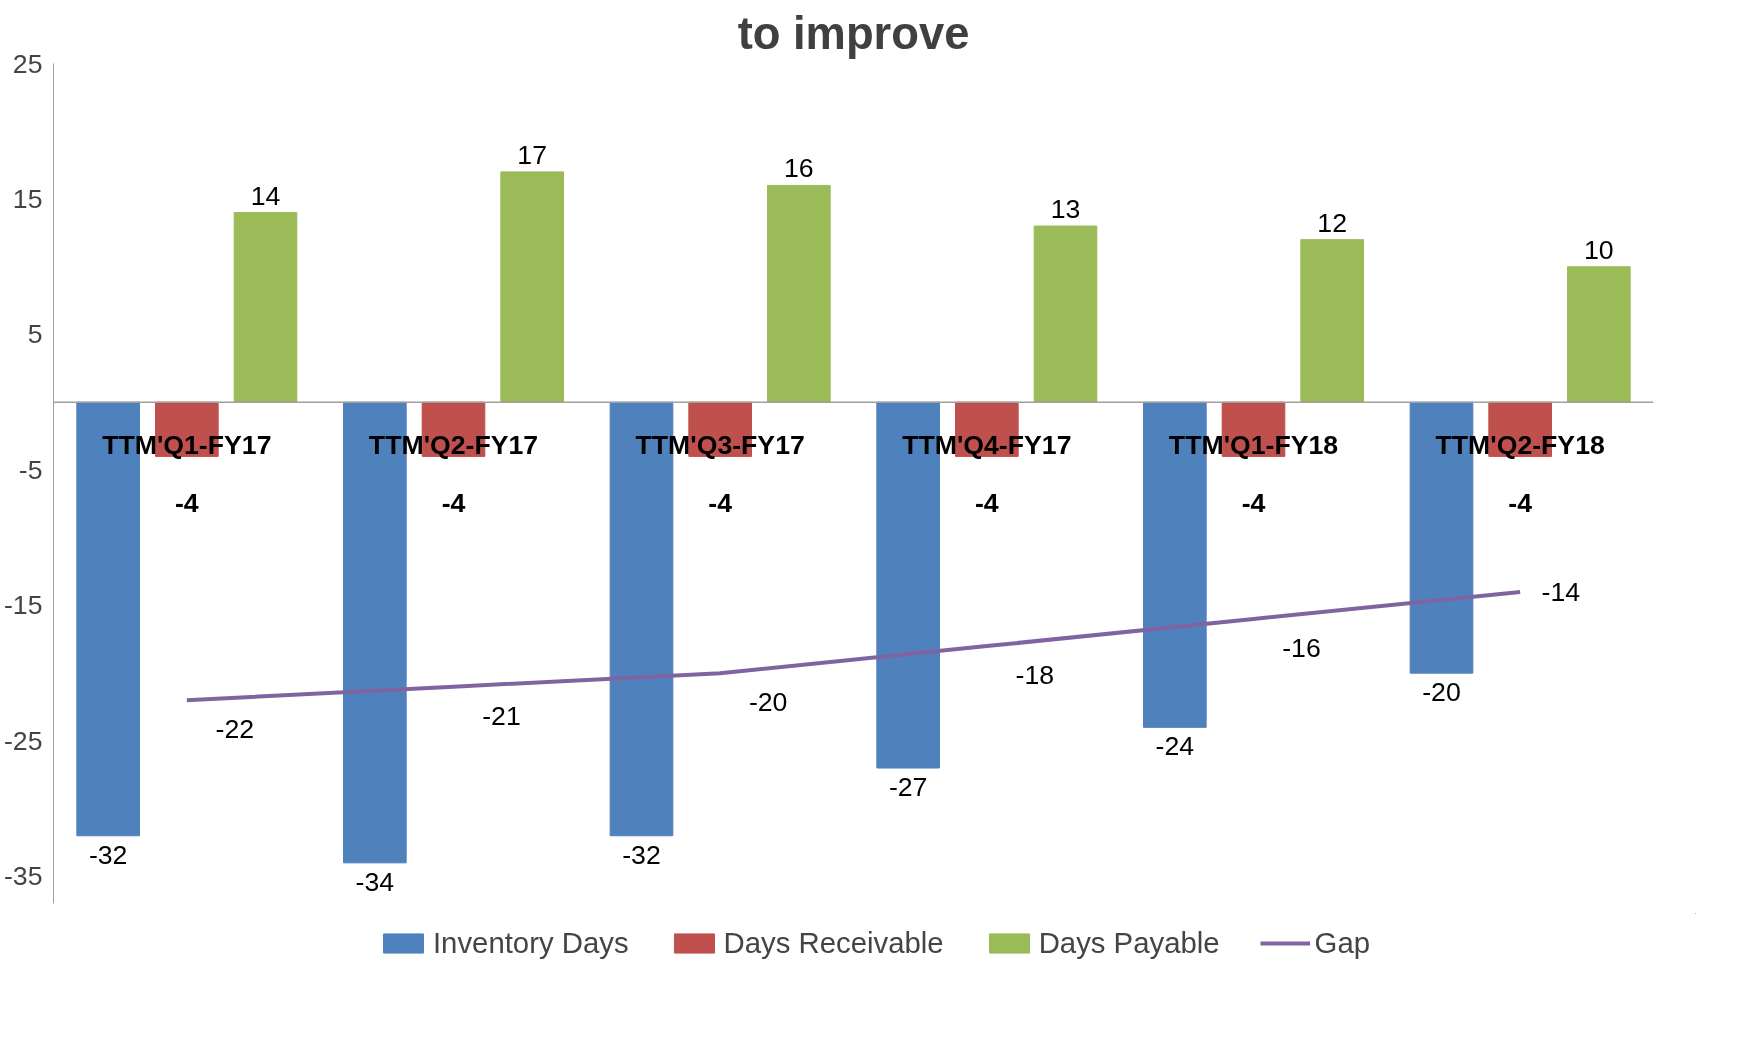 This screenshot has width=1741, height=1044. Describe the element at coordinates (799, 168) in the screenshot. I see `data-label: 16` at that location.